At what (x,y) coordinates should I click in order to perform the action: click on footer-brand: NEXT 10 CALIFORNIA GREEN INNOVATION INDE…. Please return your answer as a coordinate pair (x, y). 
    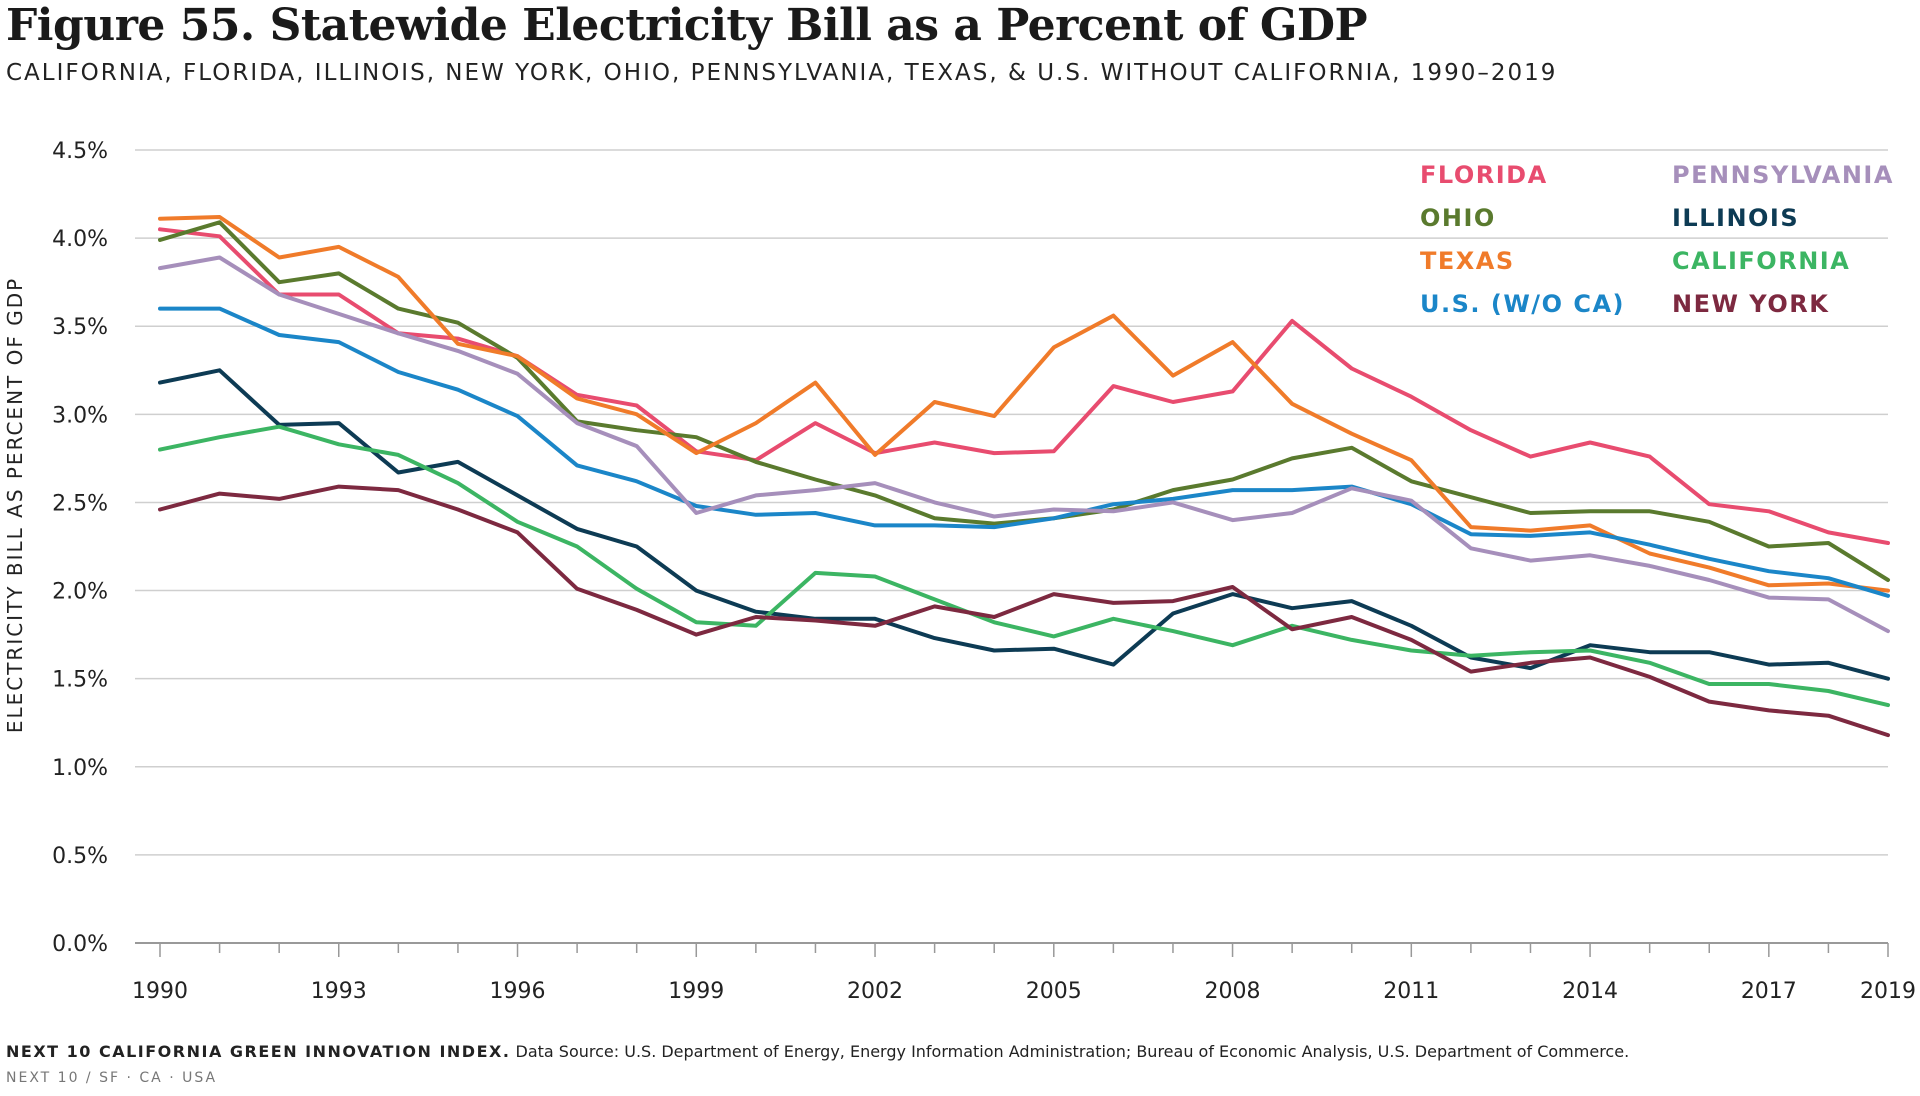
    Looking at the image, I should click on (258, 1051).